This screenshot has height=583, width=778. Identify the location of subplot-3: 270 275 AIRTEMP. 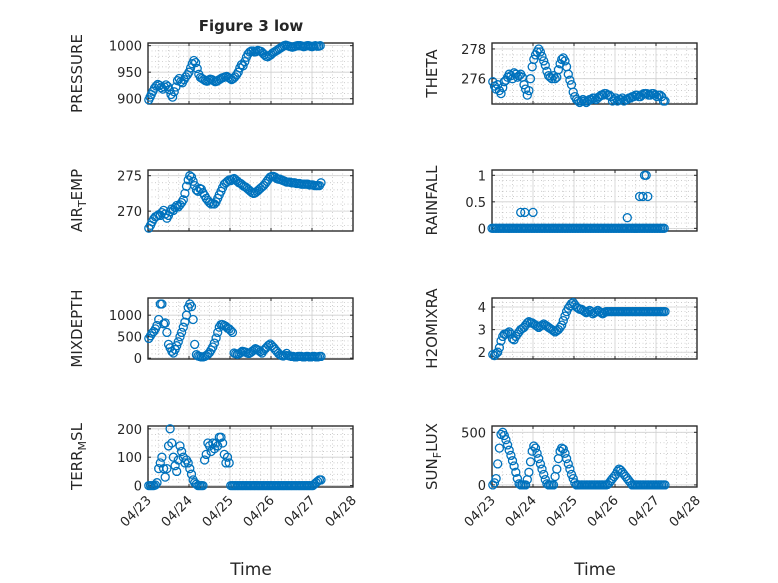
(211, 201).